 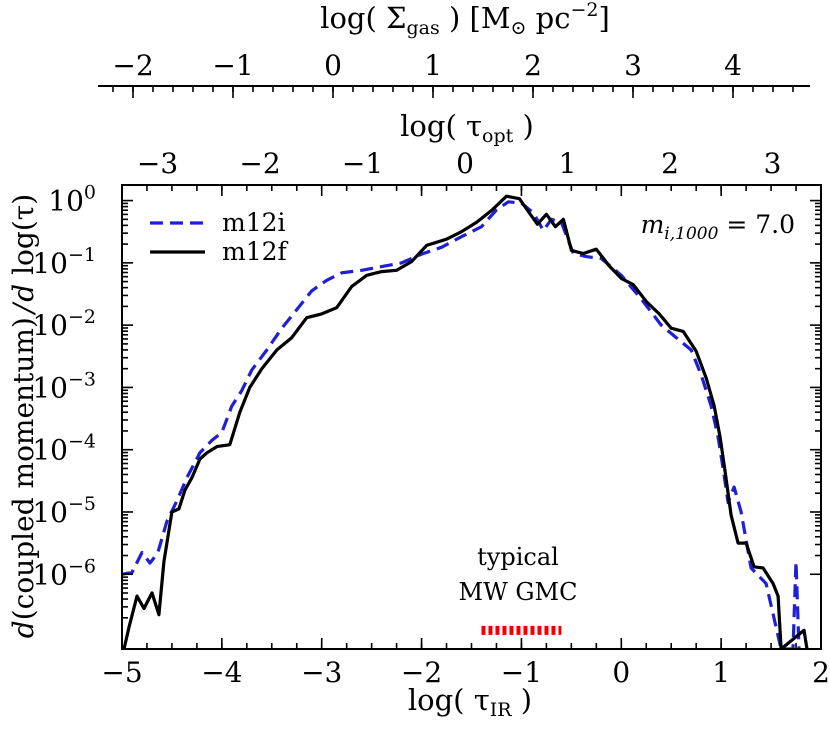 What do you see at coordinates (773, 163) in the screenshot?
I see `tau-opt-tick-label: 3` at bounding box center [773, 163].